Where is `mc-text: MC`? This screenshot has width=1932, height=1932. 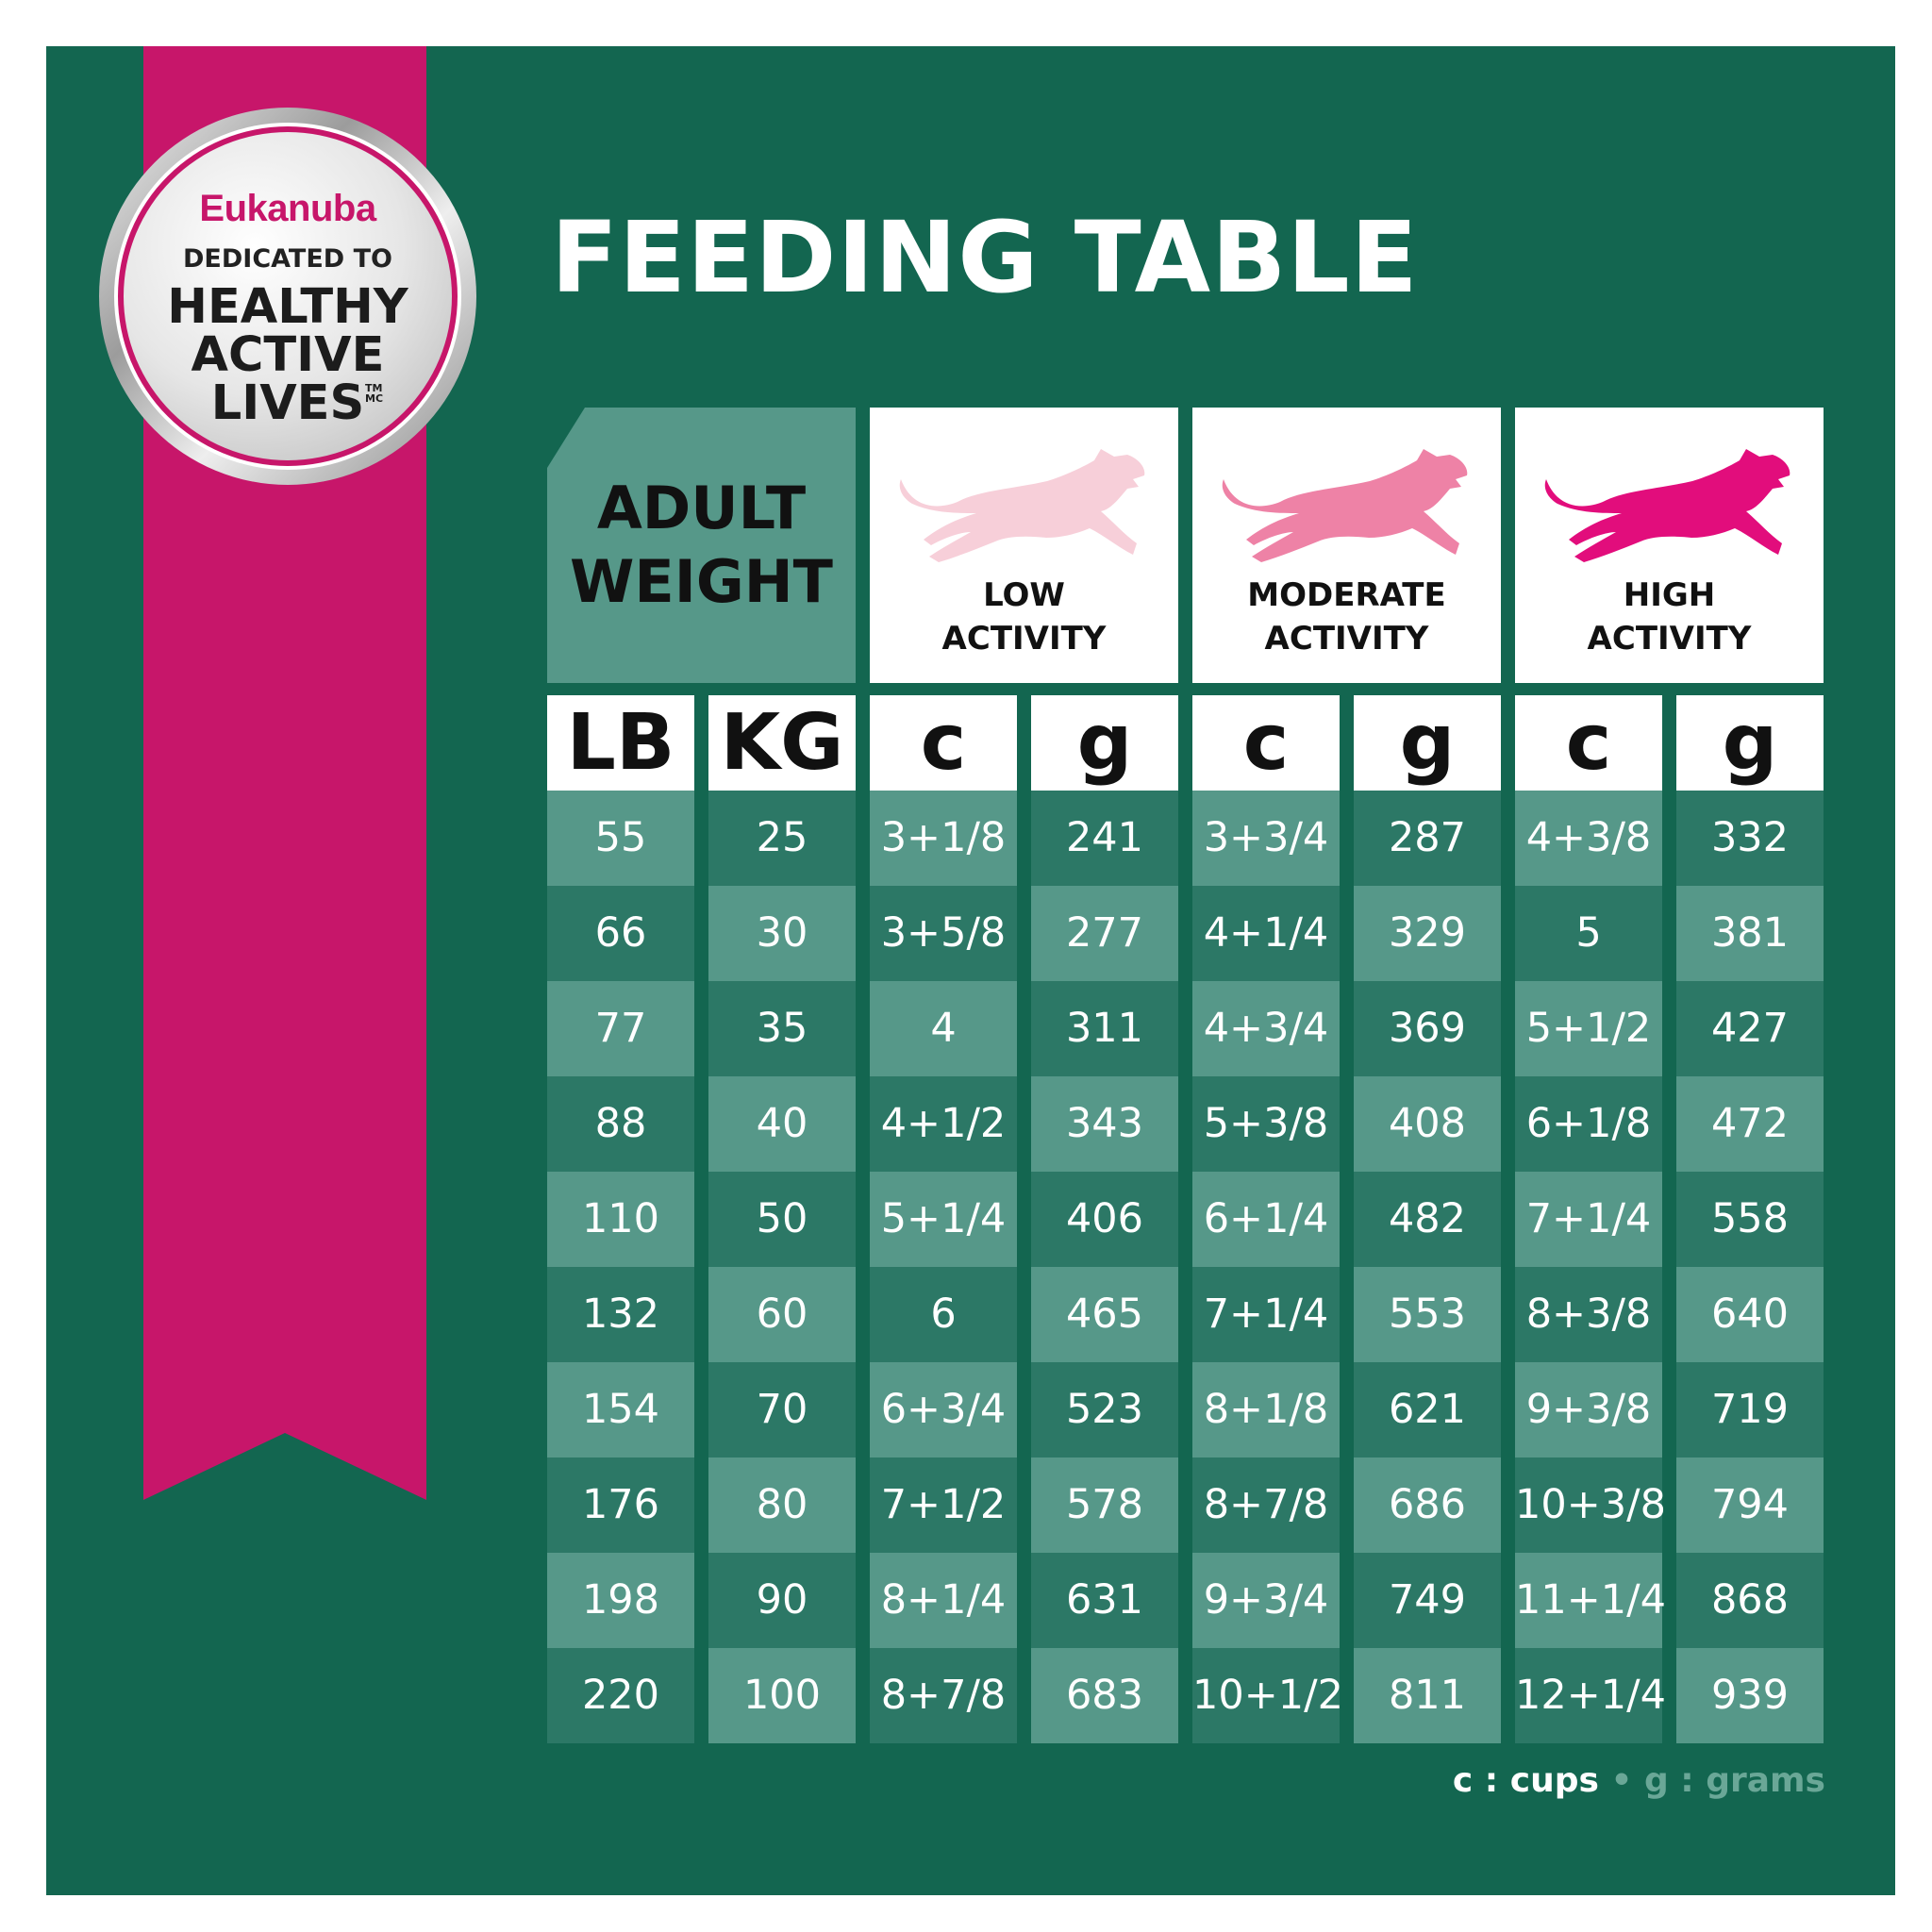 mc-text: MC is located at coordinates (374, 399).